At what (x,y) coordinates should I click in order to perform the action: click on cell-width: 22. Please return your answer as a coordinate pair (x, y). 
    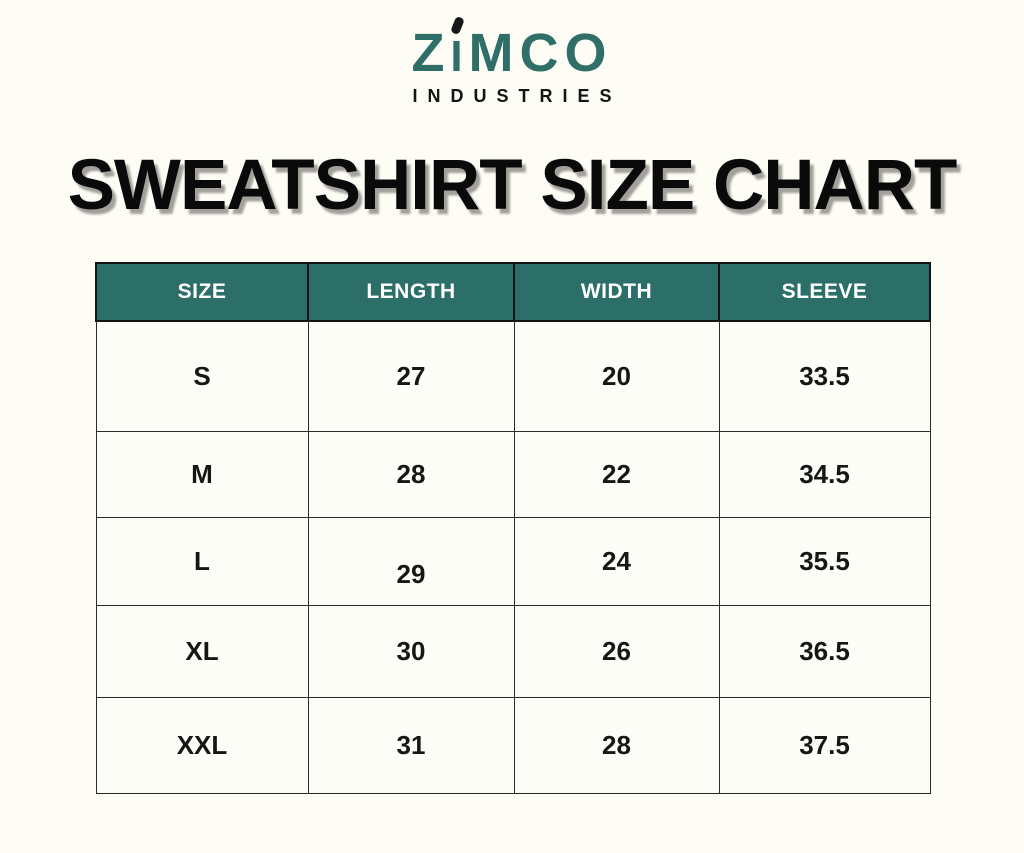
    Looking at the image, I should click on (616, 474).